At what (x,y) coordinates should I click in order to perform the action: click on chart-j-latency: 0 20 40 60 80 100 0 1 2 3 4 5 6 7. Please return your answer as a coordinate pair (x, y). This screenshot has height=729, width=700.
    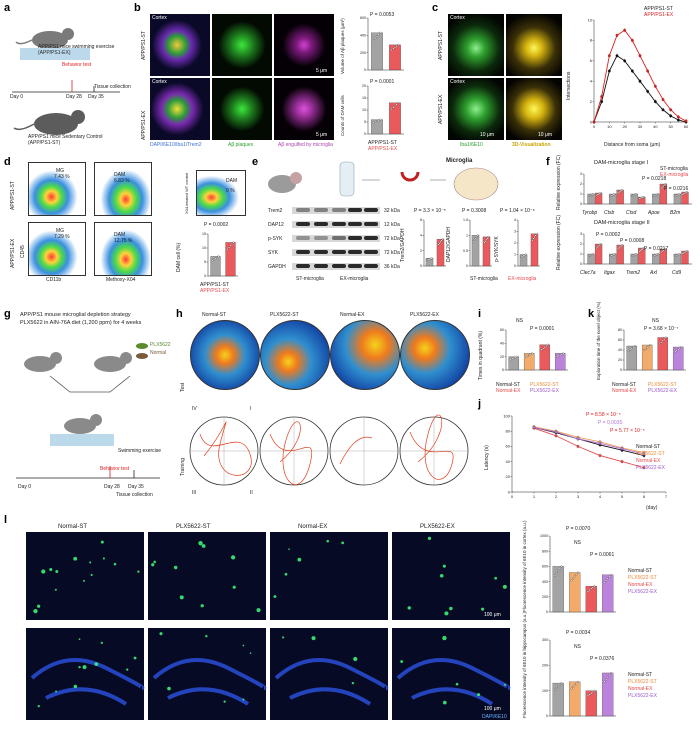
    Looking at the image, I should click on (585, 456).